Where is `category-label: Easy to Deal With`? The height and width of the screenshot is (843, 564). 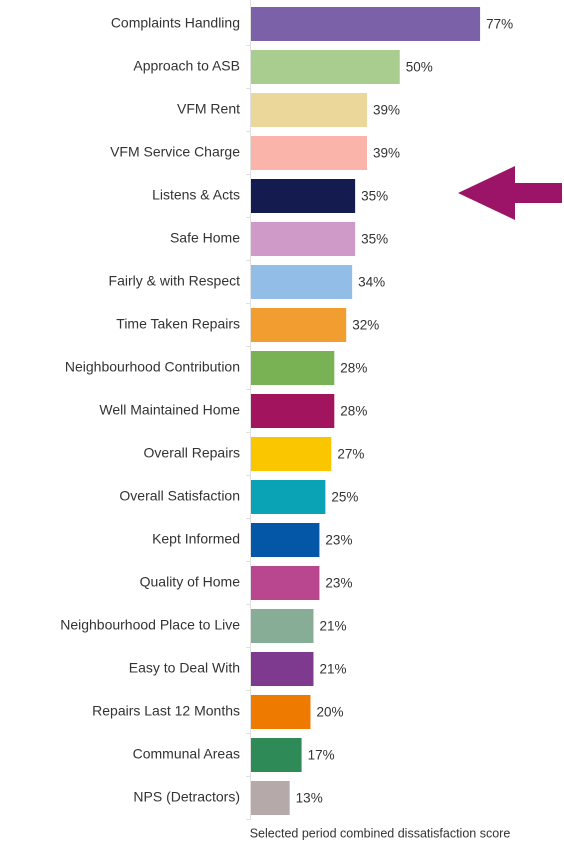
category-label: Easy to Deal With is located at coordinates (184, 668).